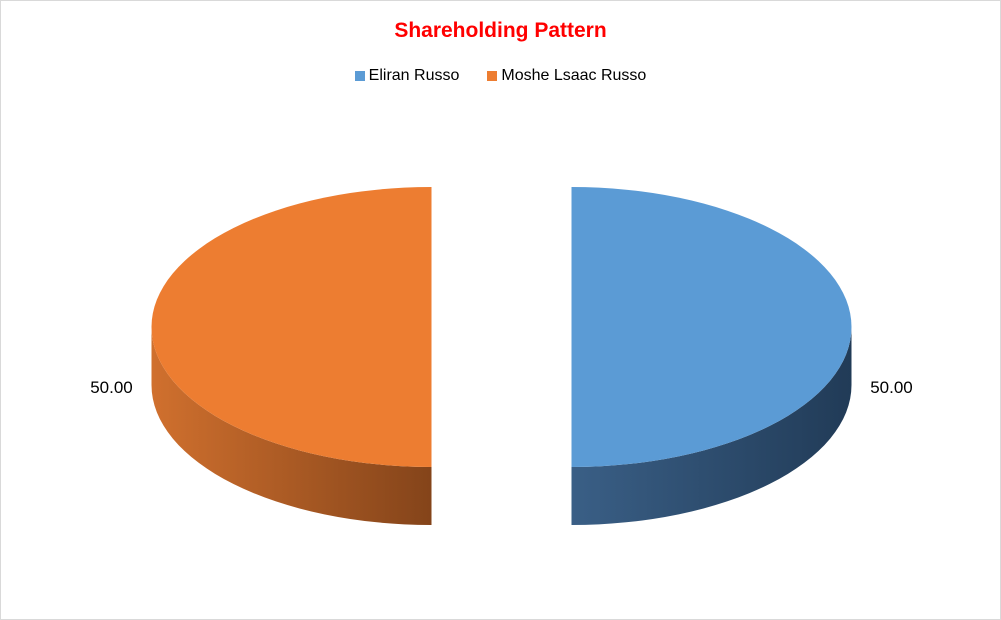 Image resolution: width=1001 pixels, height=620 pixels. What do you see at coordinates (500, 30) in the screenshot?
I see `chart-title: Shareholding Pattern` at bounding box center [500, 30].